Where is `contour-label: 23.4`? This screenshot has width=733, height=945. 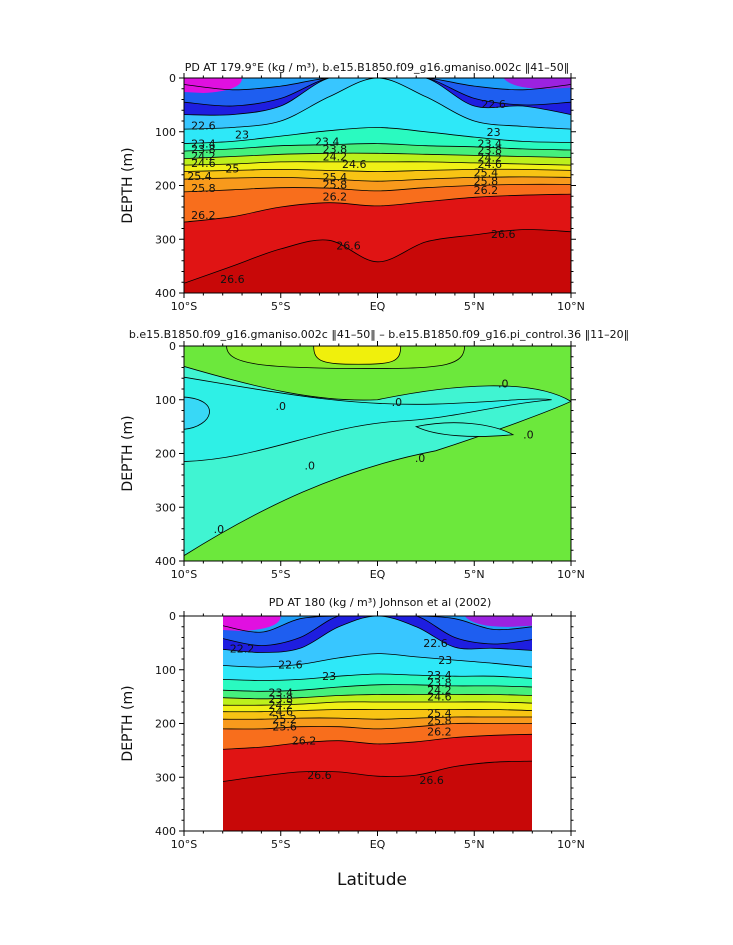 contour-label: 23.4 is located at coordinates (439, 675).